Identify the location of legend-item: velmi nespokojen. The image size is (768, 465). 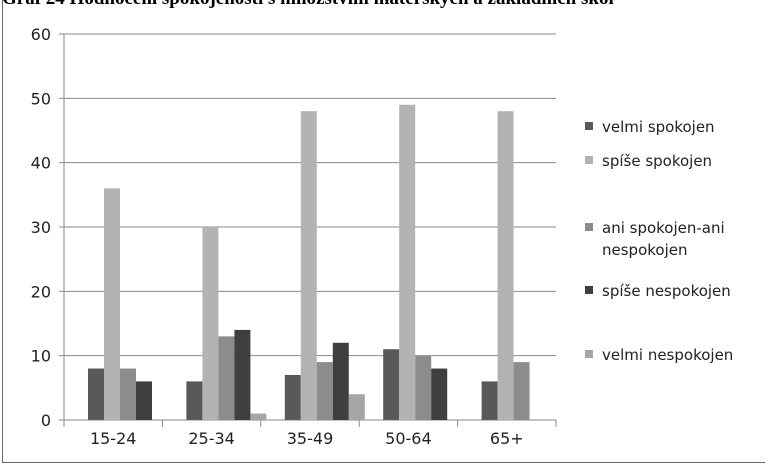
(673, 355).